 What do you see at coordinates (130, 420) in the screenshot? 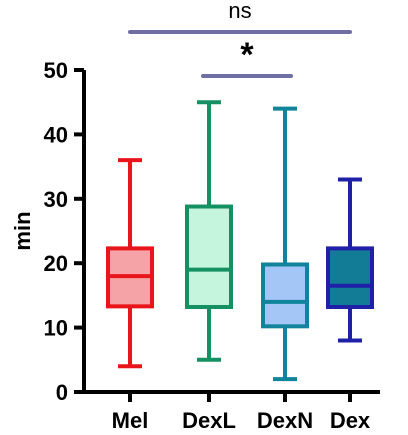
I see `x-tick-label: Mel` at bounding box center [130, 420].